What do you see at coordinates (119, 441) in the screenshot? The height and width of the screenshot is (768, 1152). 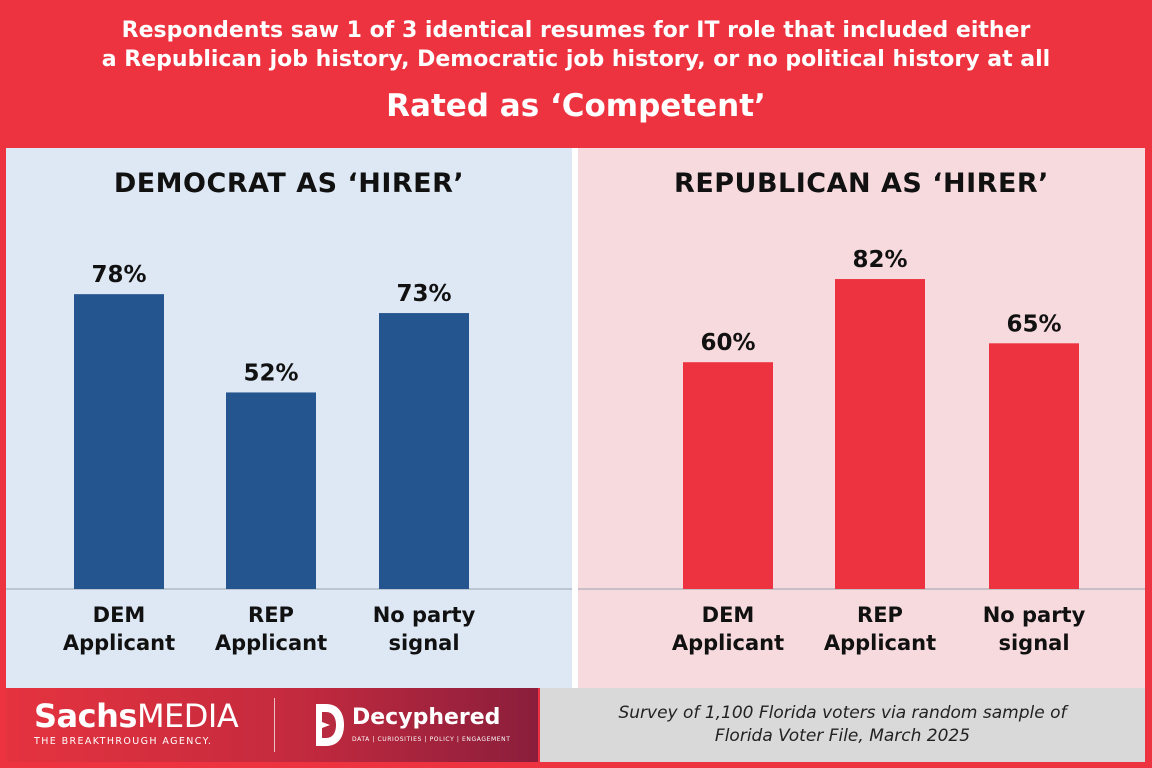 I see `dem-hirer-bar-dem-applicant` at bounding box center [119, 441].